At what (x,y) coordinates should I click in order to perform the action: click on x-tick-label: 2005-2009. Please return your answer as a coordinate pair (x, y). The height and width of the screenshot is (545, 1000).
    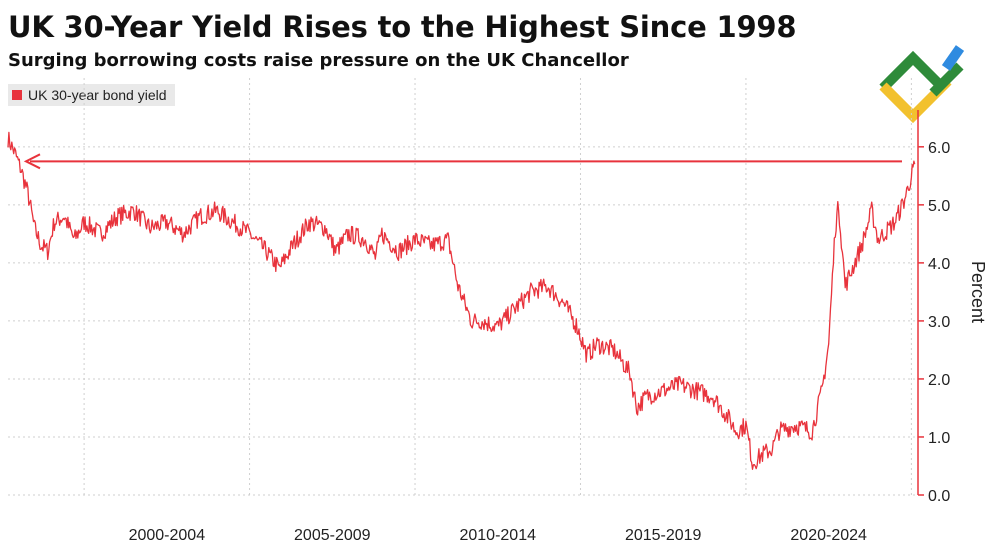
    Looking at the image, I should click on (332, 535).